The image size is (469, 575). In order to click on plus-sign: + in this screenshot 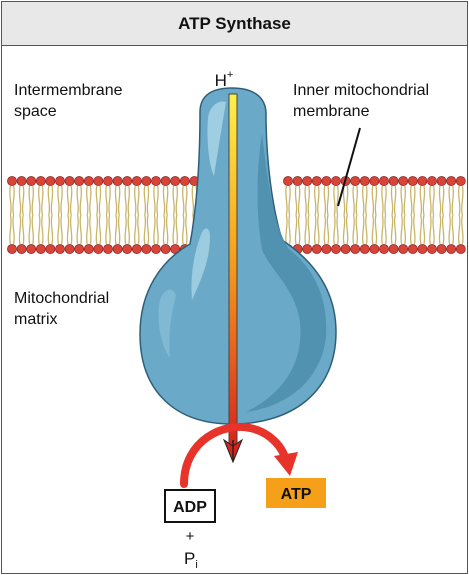, I will do `click(190, 536)`.